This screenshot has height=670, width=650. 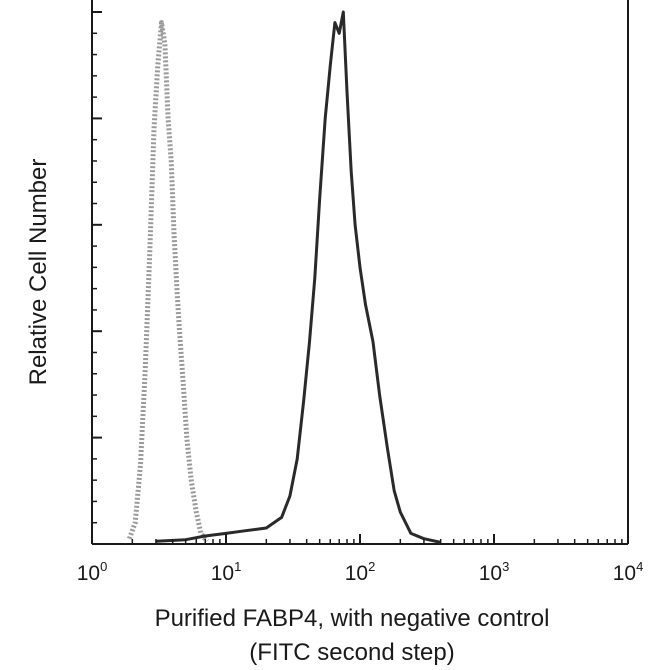 What do you see at coordinates (628, 572) in the screenshot?
I see `x-tick-label: 10⁴` at bounding box center [628, 572].